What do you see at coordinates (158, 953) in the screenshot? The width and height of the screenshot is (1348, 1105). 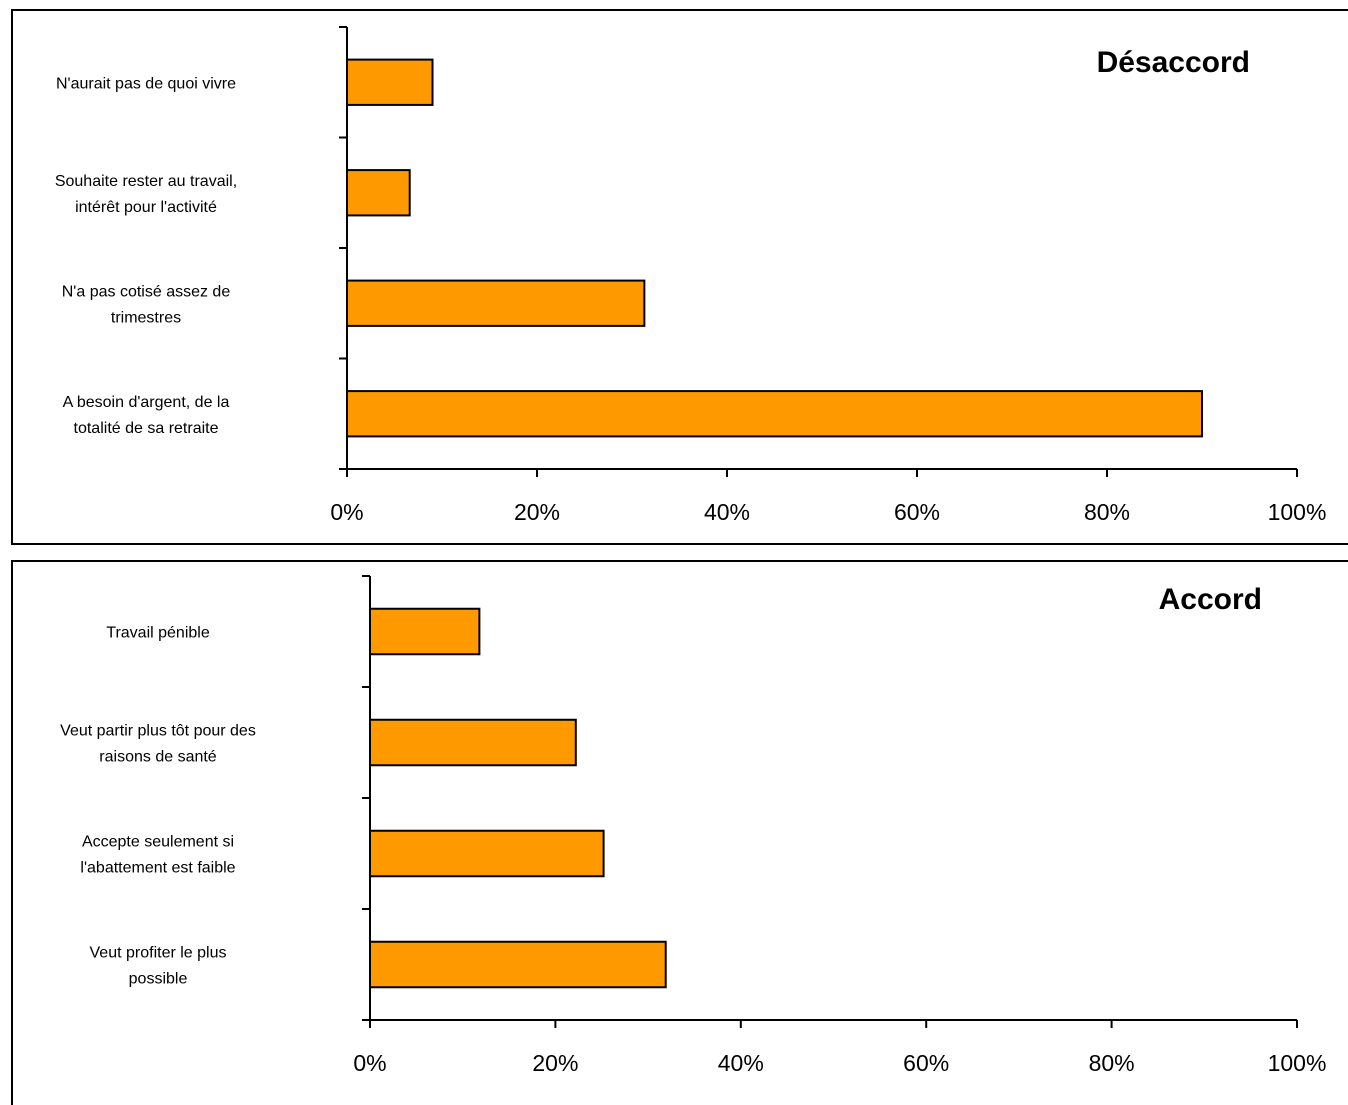 I see `chart-accord-category-label: Veut profiter le plus` at bounding box center [158, 953].